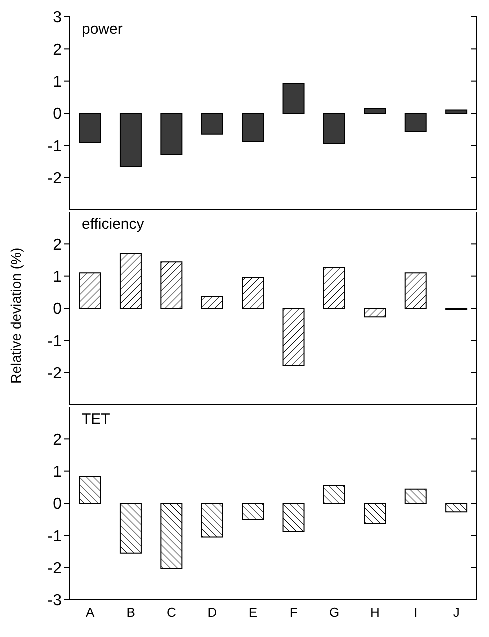  What do you see at coordinates (375, 612) in the screenshot?
I see `x-tick-label: H` at bounding box center [375, 612].